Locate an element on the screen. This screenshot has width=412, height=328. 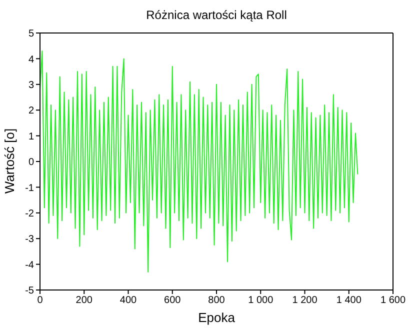
x-tick-label: 1 600 is located at coordinates (393, 300).